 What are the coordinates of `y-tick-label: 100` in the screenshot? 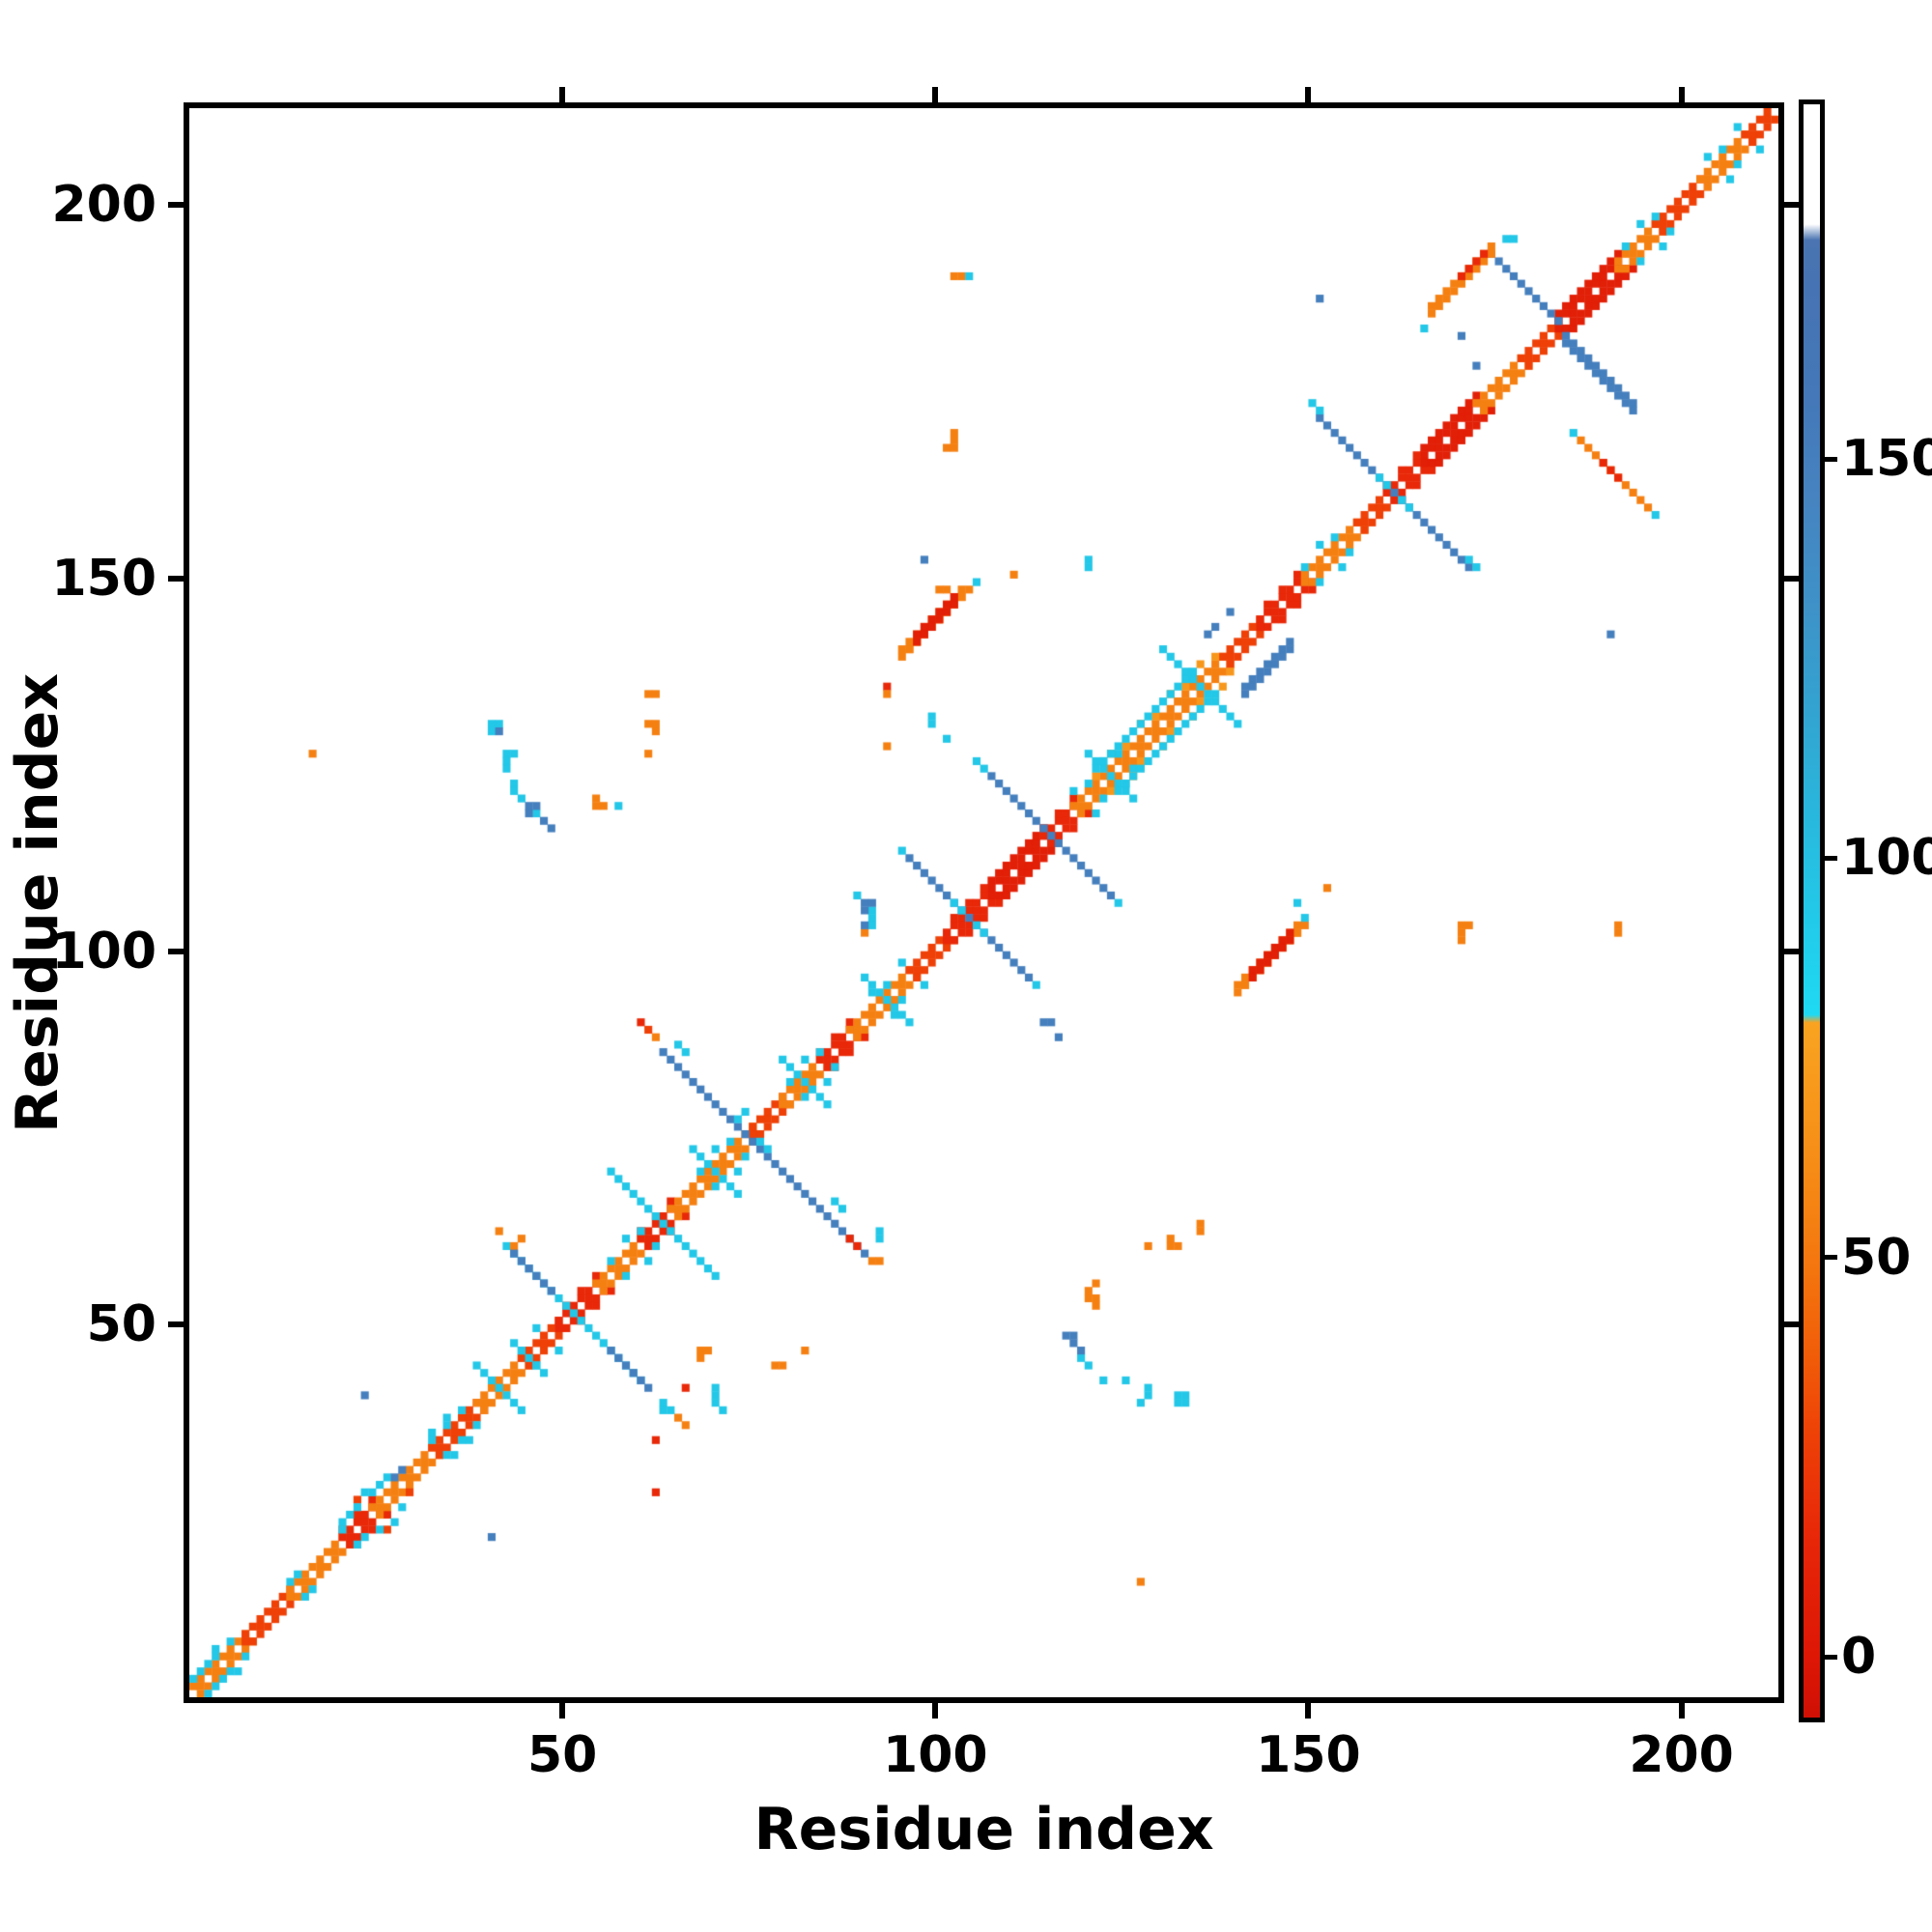 It's located at (103, 951).